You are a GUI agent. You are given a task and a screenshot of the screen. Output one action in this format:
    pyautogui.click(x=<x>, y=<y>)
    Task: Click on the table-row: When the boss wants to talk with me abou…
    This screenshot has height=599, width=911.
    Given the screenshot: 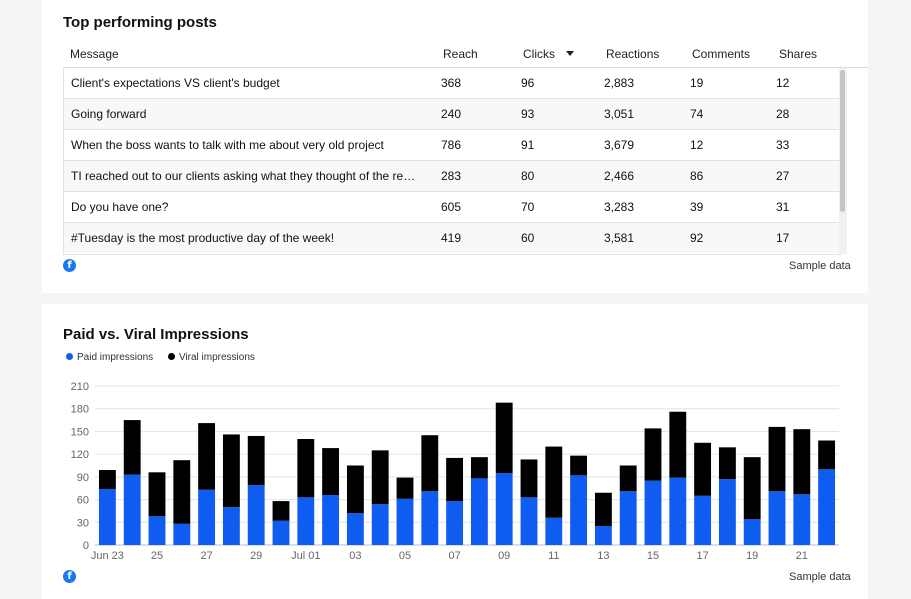 What is the action you would take?
    pyautogui.click(x=452, y=145)
    